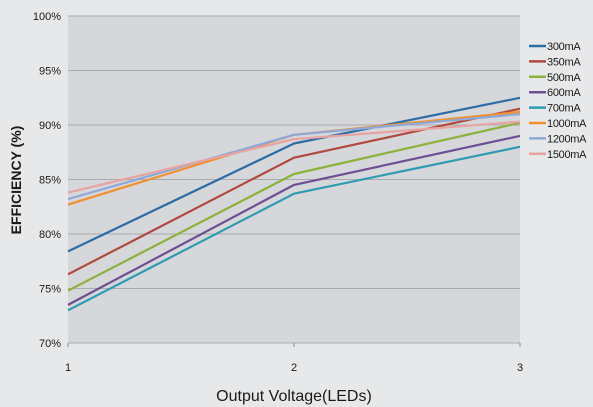 Image resolution: width=593 pixels, height=407 pixels. I want to click on legend-label: 1500mA, so click(567, 155).